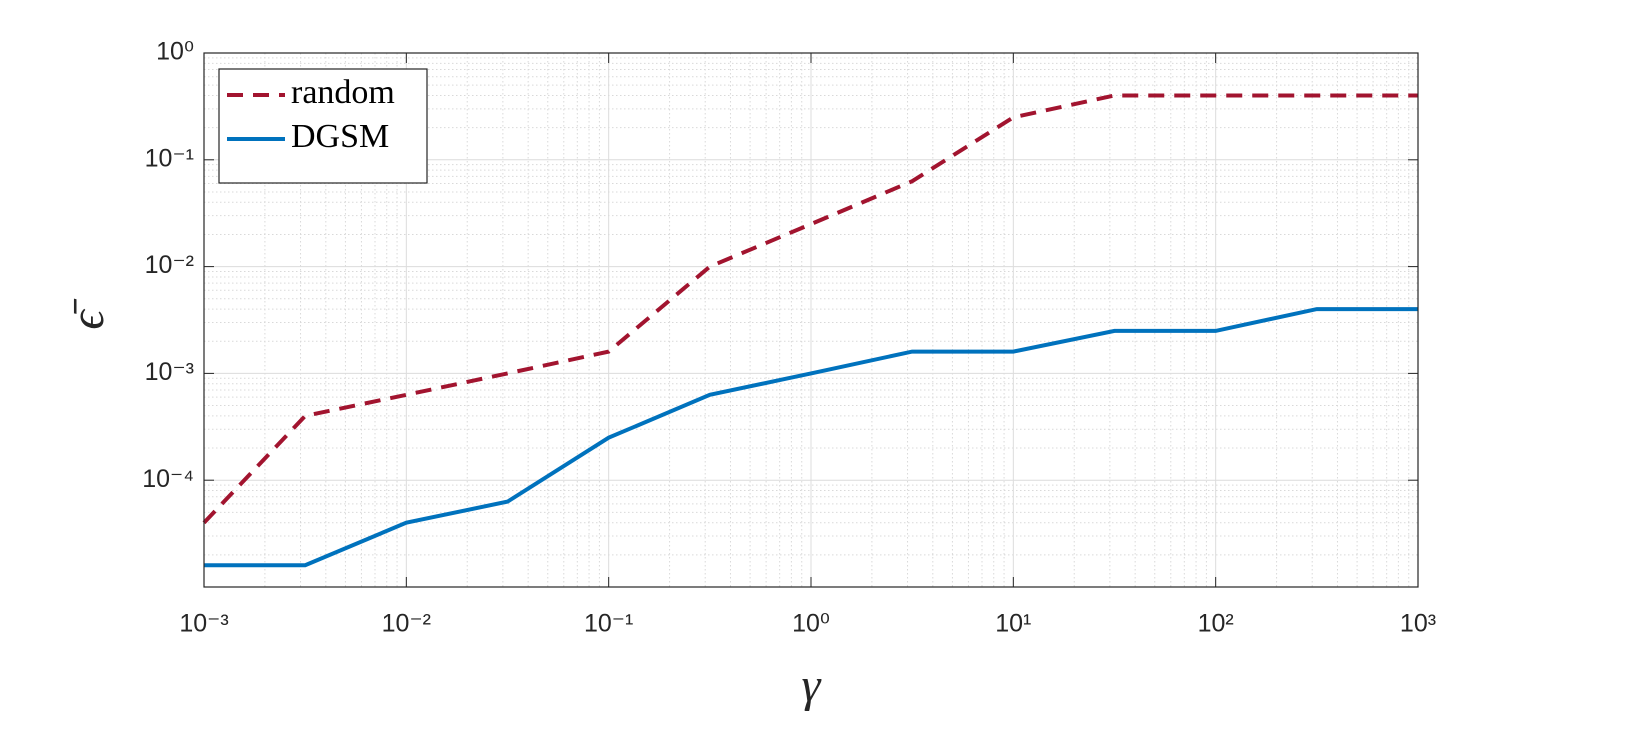 This screenshot has width=1650, height=750. Describe the element at coordinates (168, 479) in the screenshot. I see `y-tick-label: 10⁻⁴` at that location.